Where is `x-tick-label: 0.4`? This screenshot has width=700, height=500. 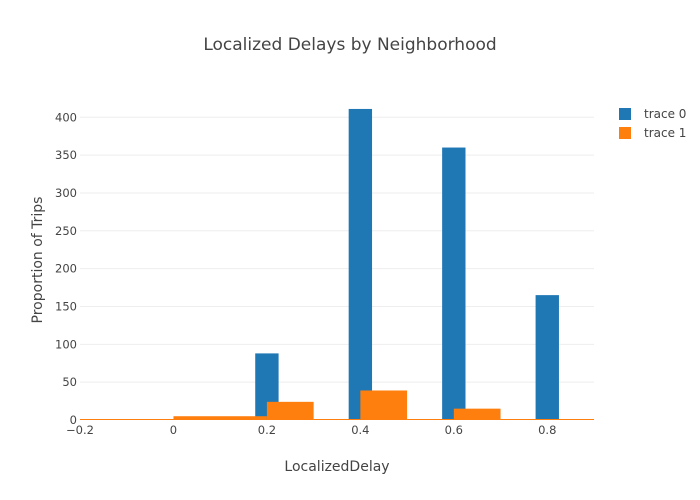 x-tick-label: 0.4 is located at coordinates (360, 430).